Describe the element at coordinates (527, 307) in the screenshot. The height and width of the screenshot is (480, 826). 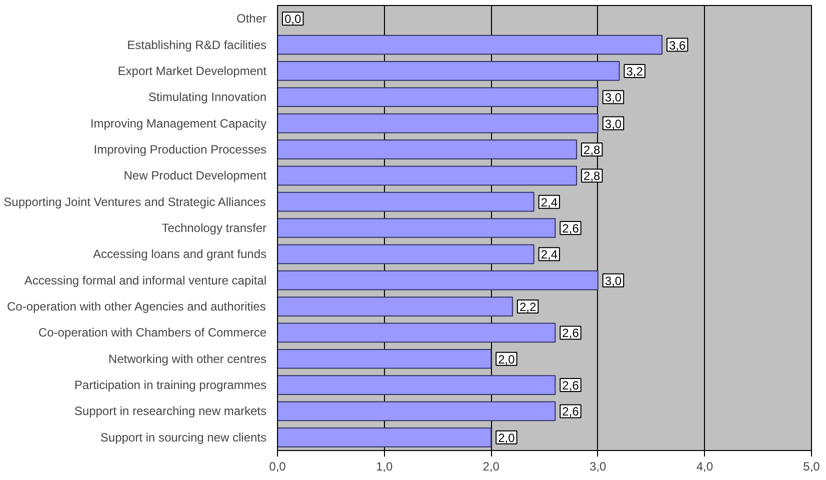
I see `data-label: 2,2` at that location.